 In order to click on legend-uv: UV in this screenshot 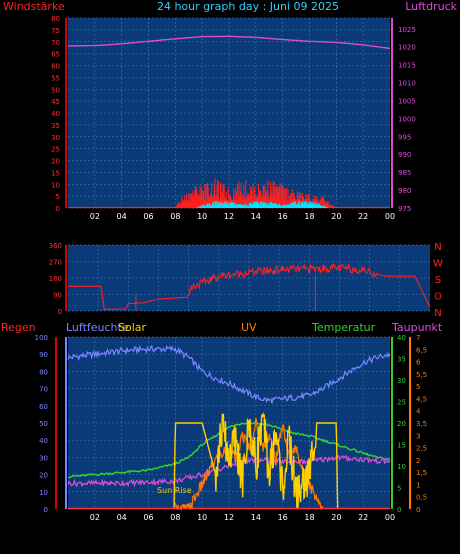, I will do `click(249, 327)`.